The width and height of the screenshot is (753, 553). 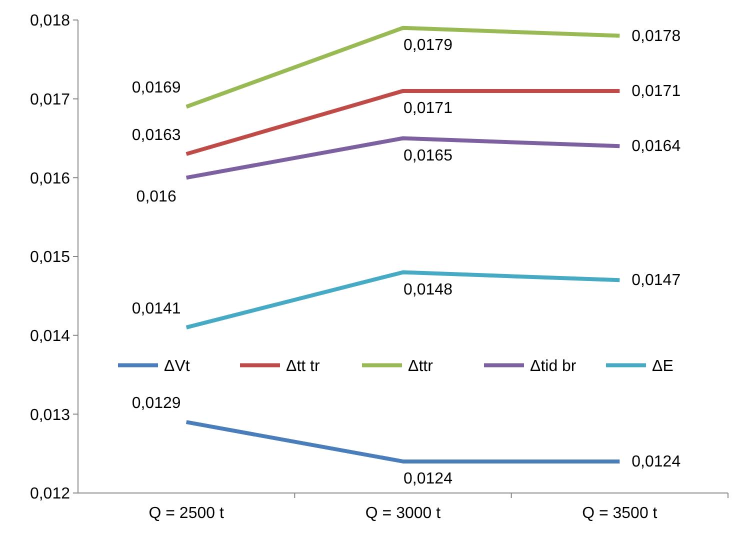 What do you see at coordinates (50, 494) in the screenshot?
I see `y-tick-label: 0,012` at bounding box center [50, 494].